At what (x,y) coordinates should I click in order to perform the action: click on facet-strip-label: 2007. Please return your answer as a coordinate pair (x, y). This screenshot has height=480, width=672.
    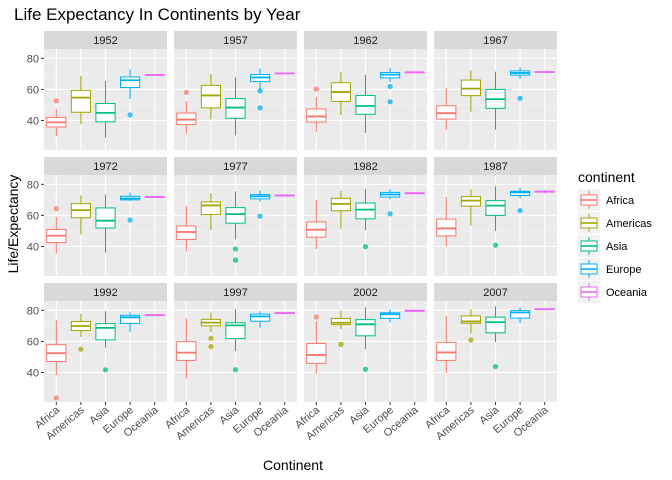
    Looking at the image, I should click on (495, 293).